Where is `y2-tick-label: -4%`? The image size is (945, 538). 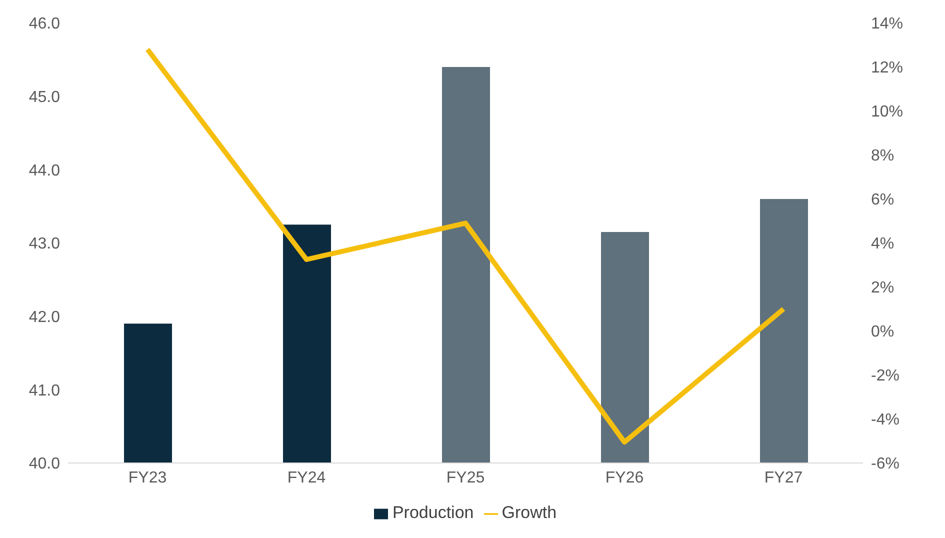
y2-tick-label: -4% is located at coordinates (885, 420).